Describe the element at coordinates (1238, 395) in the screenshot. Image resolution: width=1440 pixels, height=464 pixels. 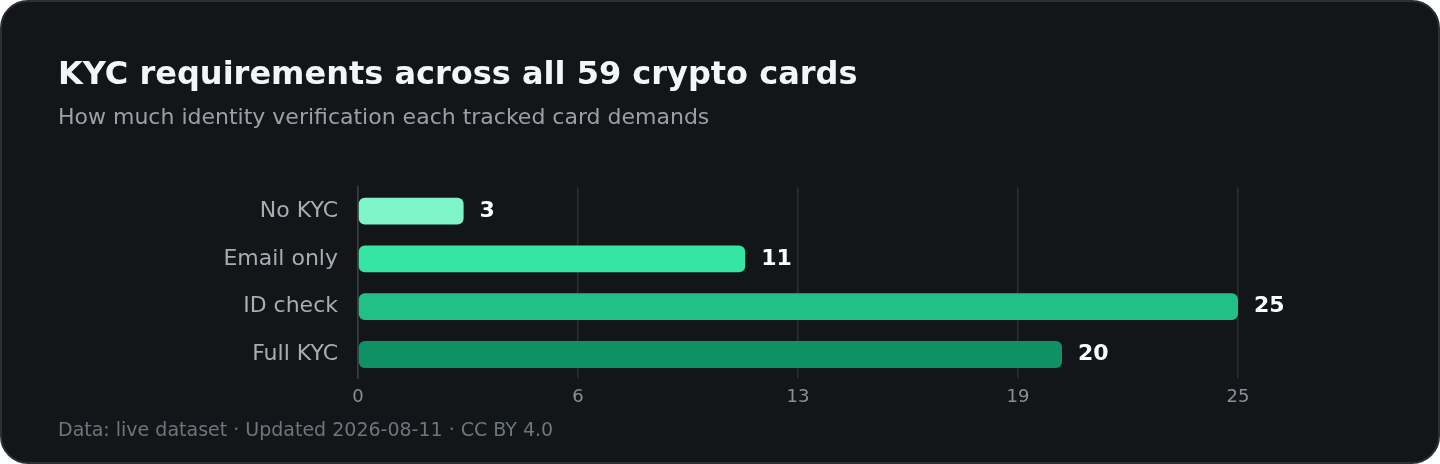
I see `x-tick-label: 25` at that location.